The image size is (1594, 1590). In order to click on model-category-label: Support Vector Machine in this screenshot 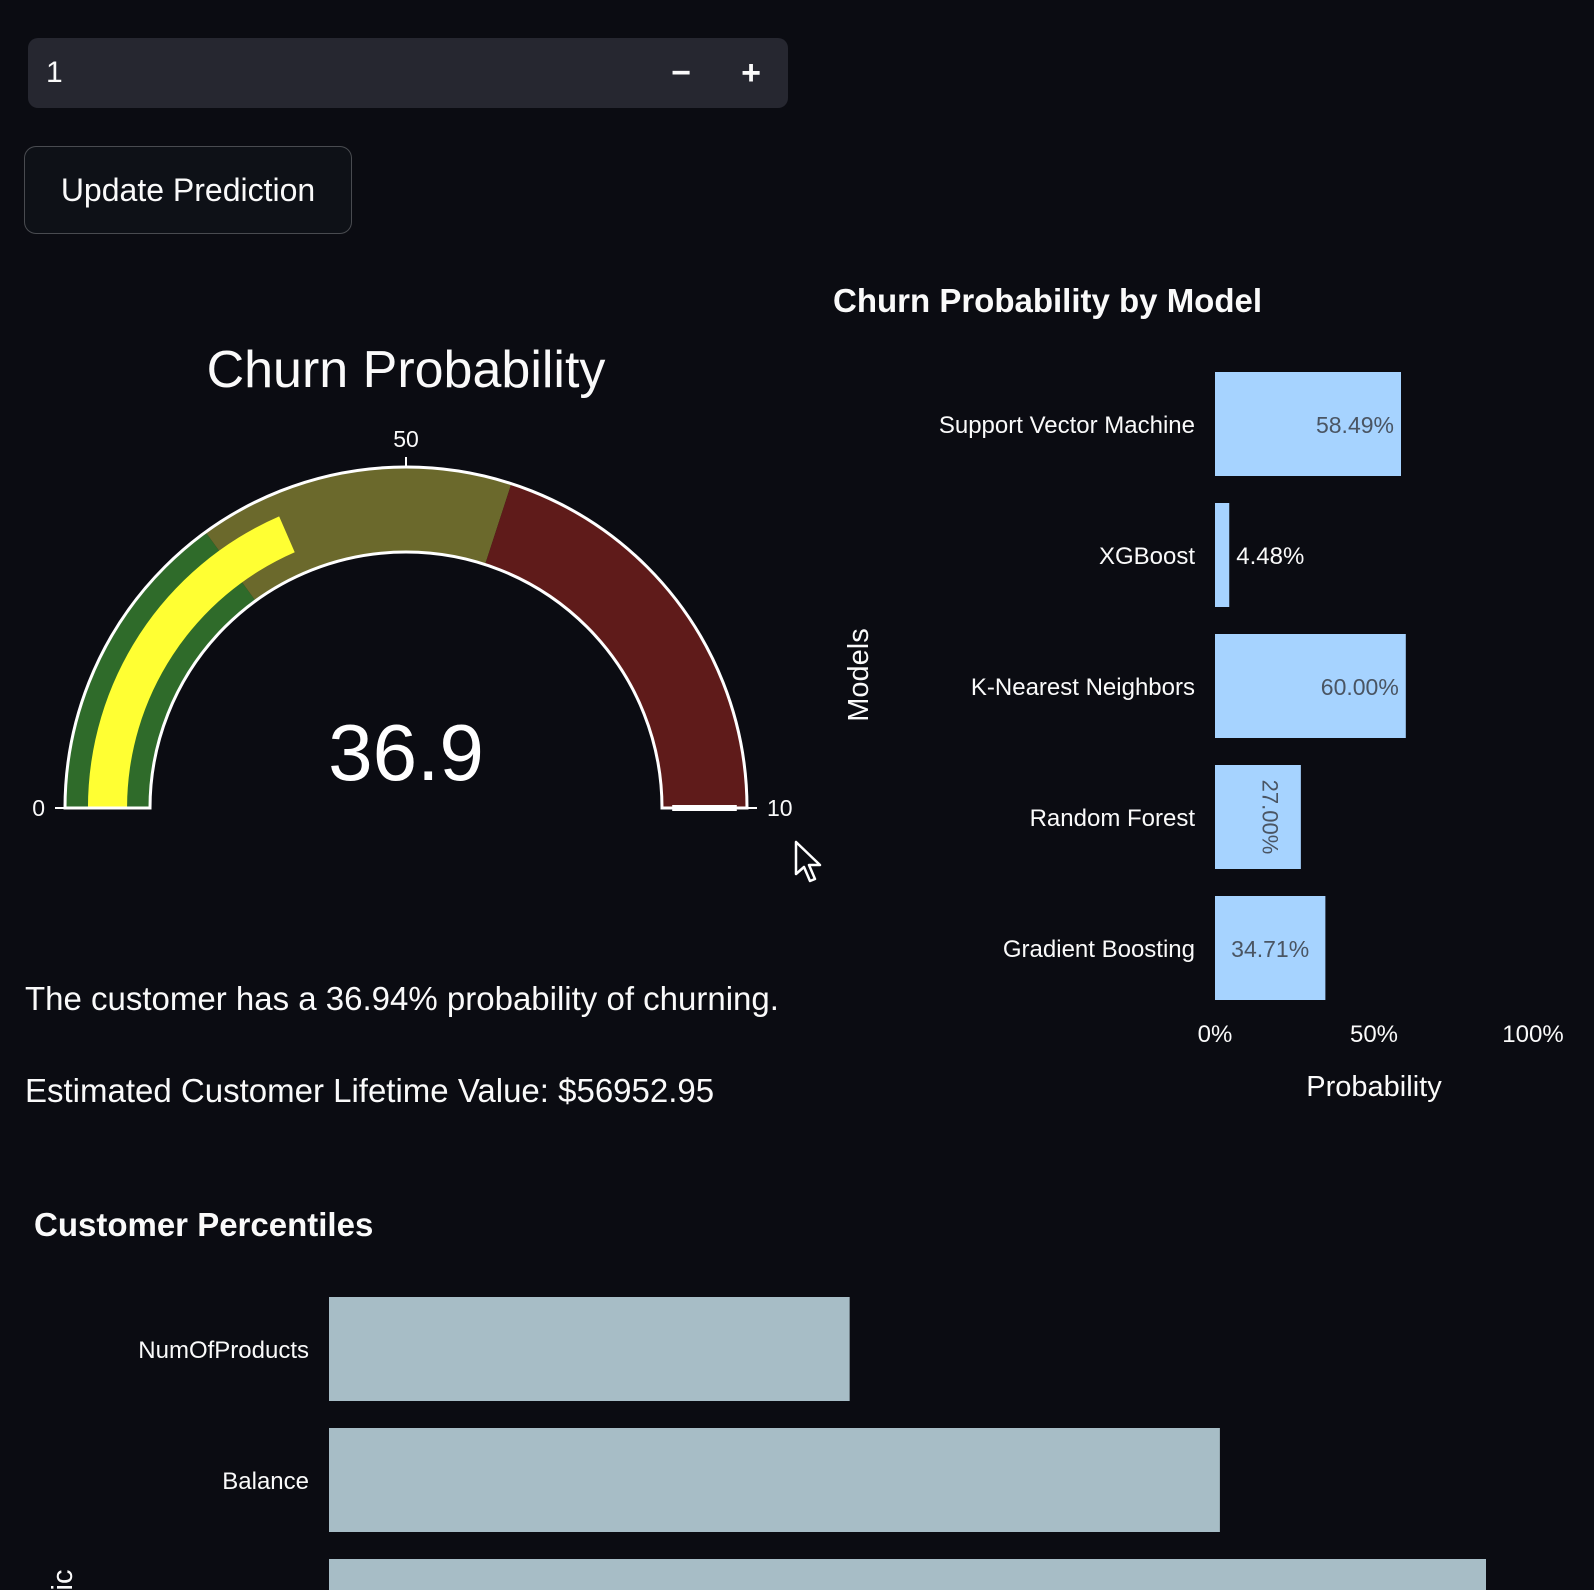, I will do `click(1067, 425)`.